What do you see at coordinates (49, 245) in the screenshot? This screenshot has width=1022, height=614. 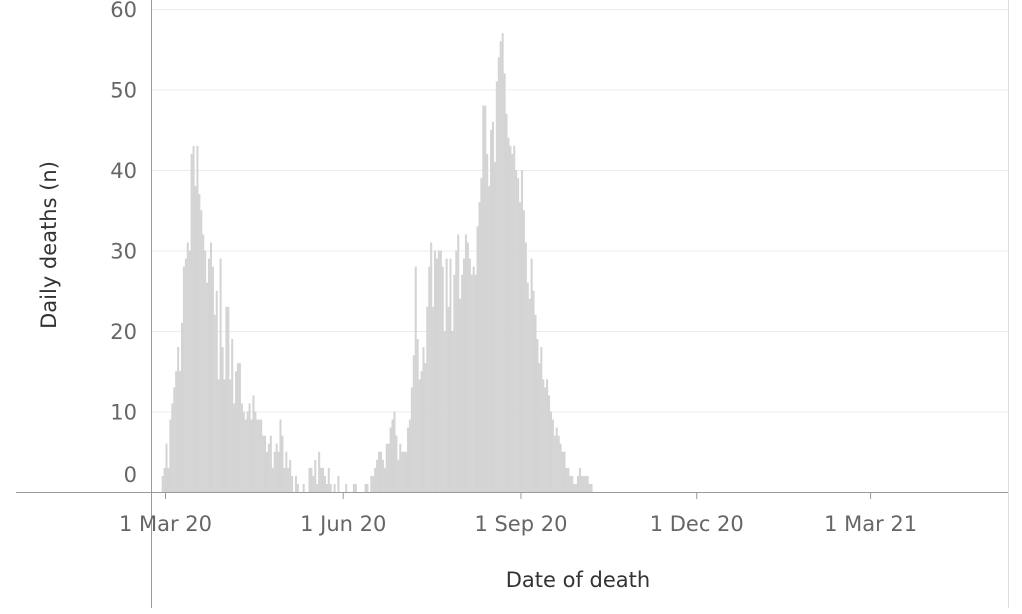 I see `y-axis-title: Daily deaths (n)` at bounding box center [49, 245].